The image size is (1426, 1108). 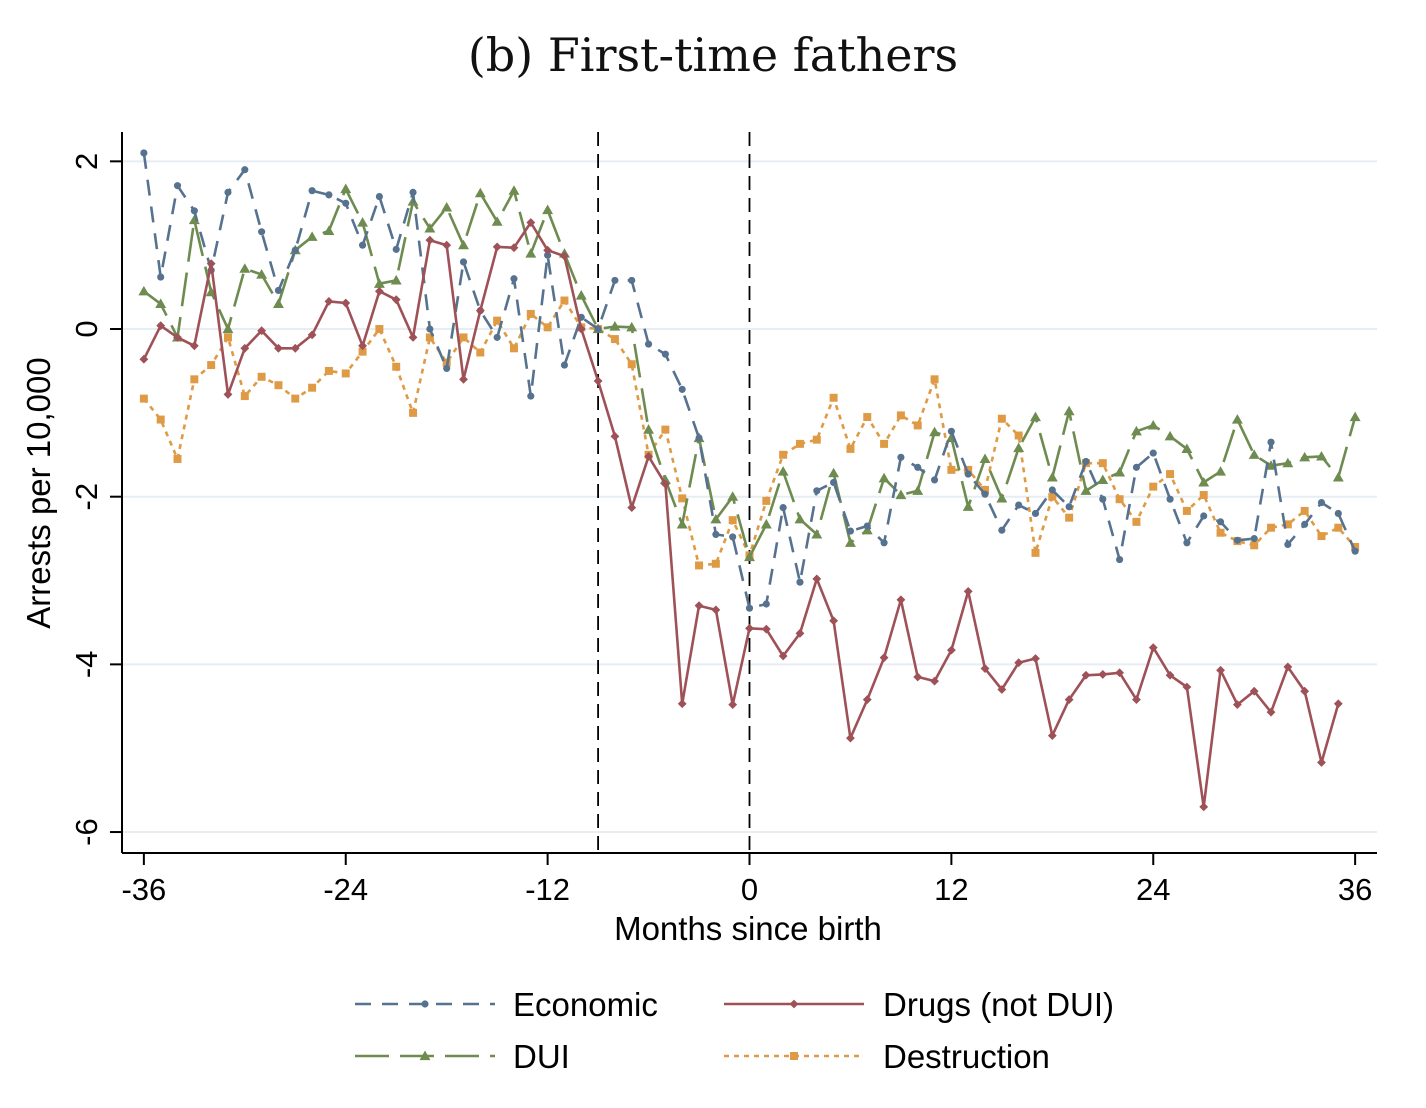 I want to click on x-tick-label: 24, so click(x=1153, y=889).